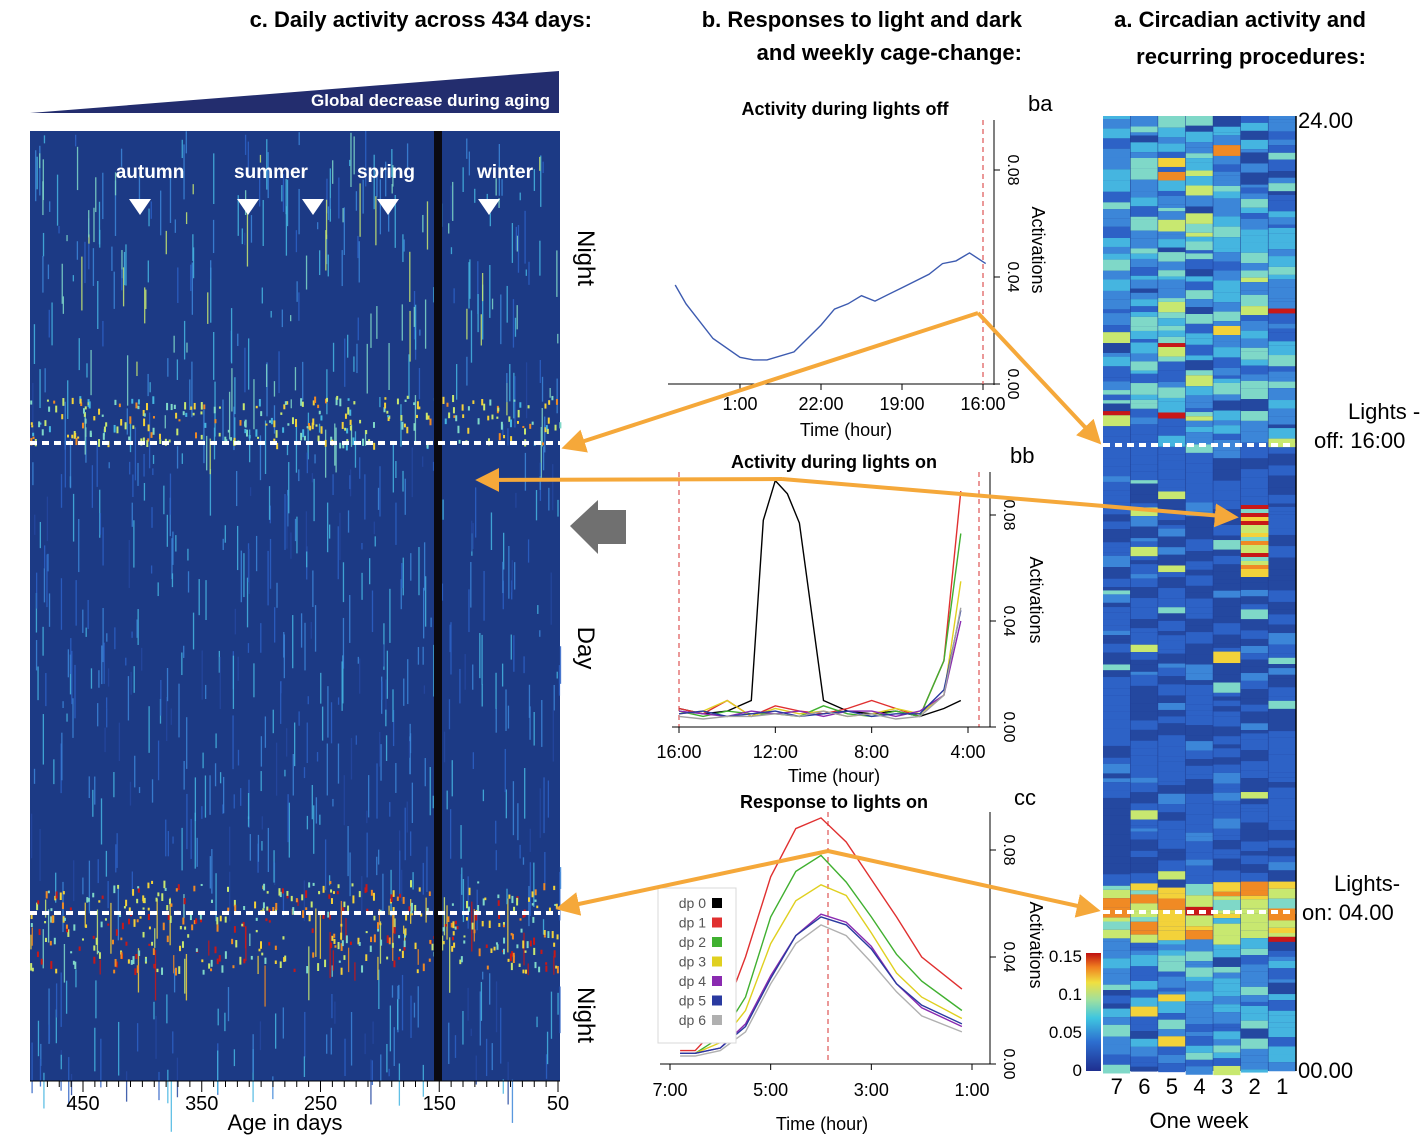 This screenshot has height=1137, width=1423. Describe the element at coordinates (820, 604) in the screenshot. I see `series-line` at that location.